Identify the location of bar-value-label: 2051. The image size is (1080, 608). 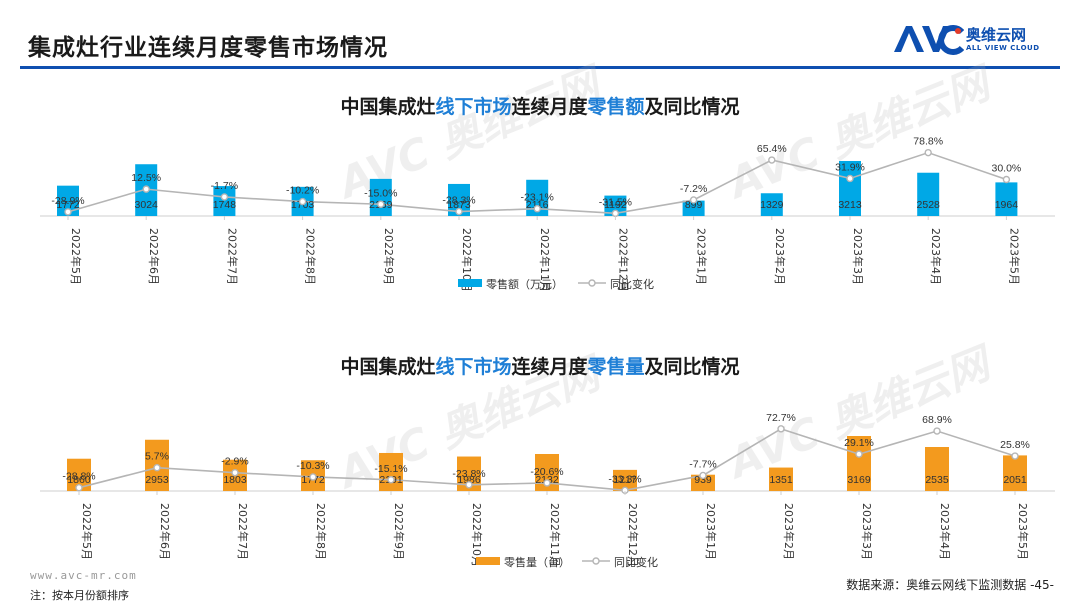
(1015, 480).